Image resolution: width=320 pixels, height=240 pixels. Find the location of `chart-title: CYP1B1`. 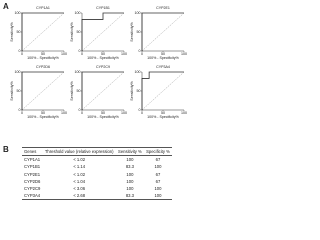

chart-title: CYP1B1 is located at coordinates (103, 8).